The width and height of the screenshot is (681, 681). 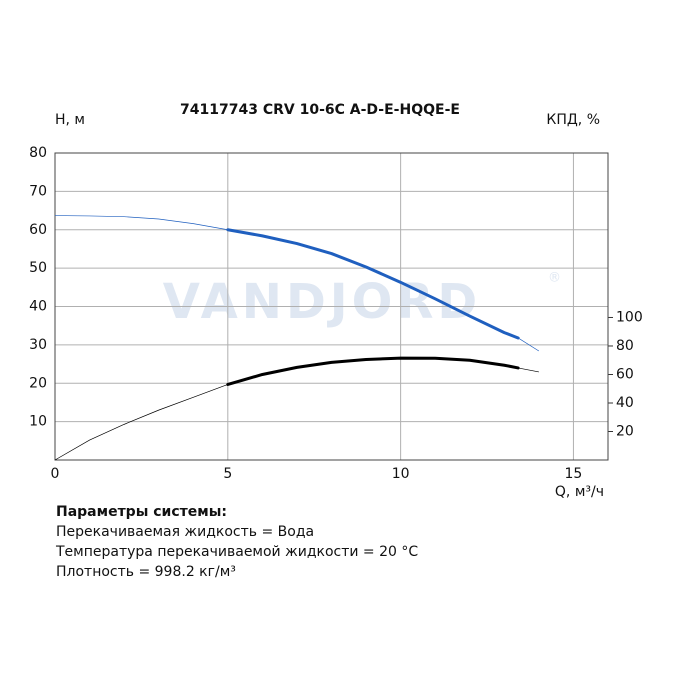 I want to click on y-tick-label: 60, so click(x=38, y=230).